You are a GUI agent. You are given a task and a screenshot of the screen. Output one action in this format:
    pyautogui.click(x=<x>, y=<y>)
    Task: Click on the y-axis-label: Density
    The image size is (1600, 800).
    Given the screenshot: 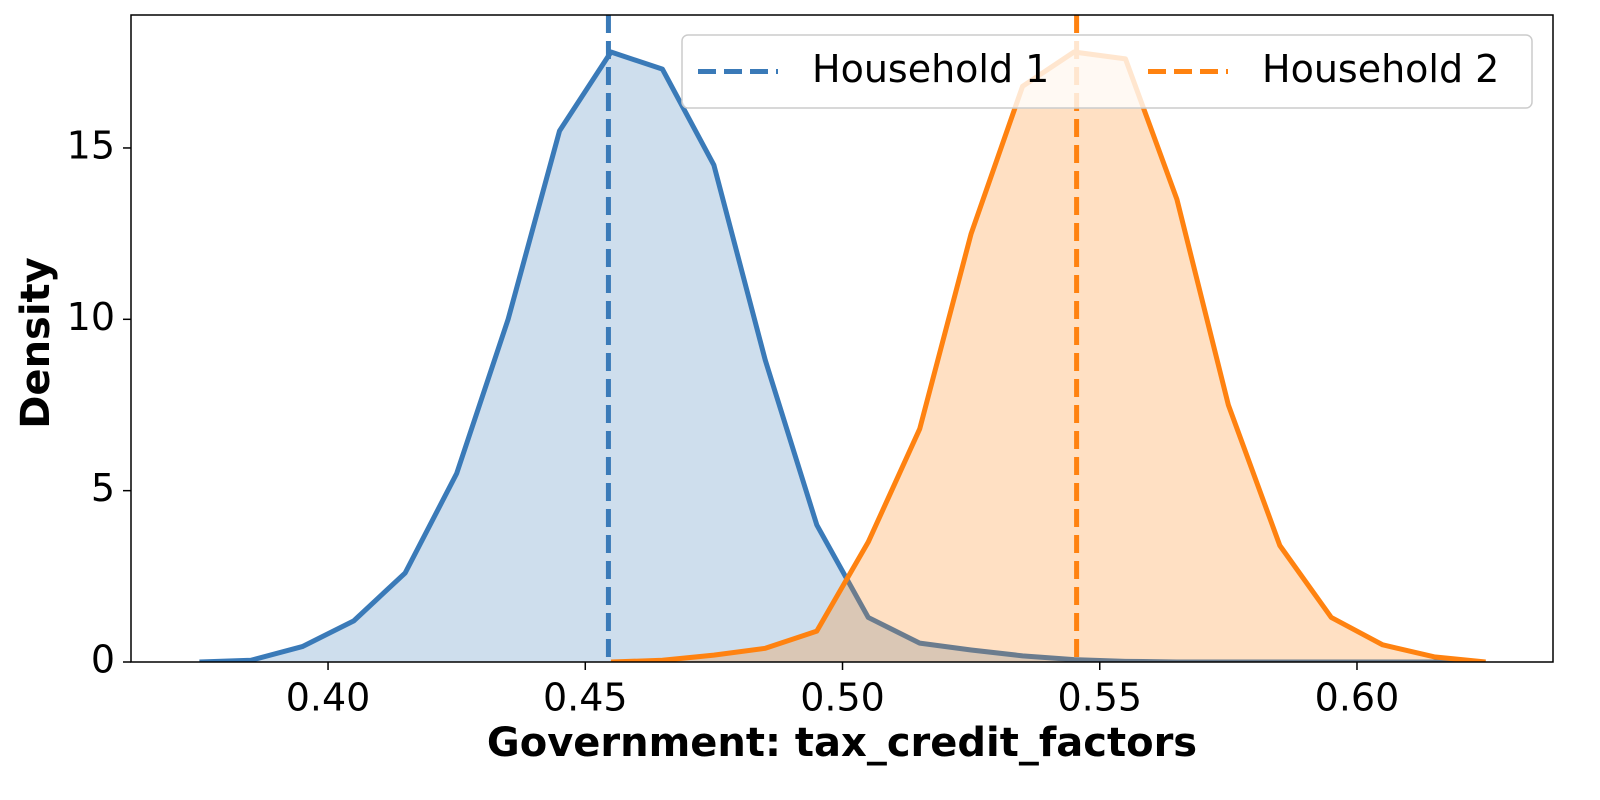 What is the action you would take?
    pyautogui.click(x=36, y=343)
    